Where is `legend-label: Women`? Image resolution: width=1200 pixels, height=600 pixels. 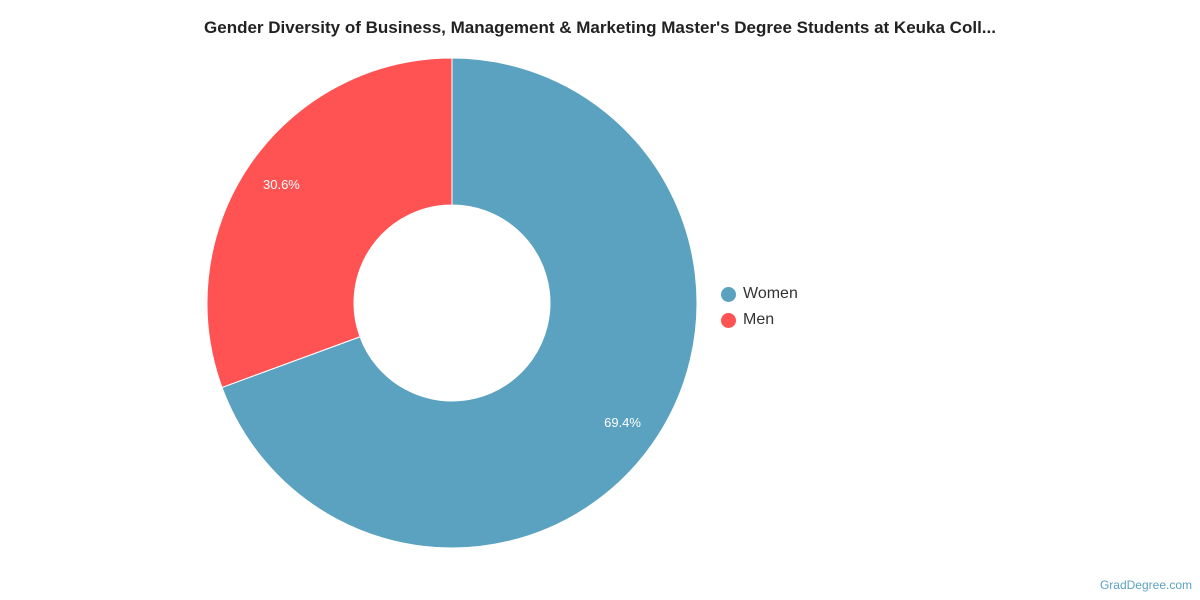 legend-label: Women is located at coordinates (770, 293).